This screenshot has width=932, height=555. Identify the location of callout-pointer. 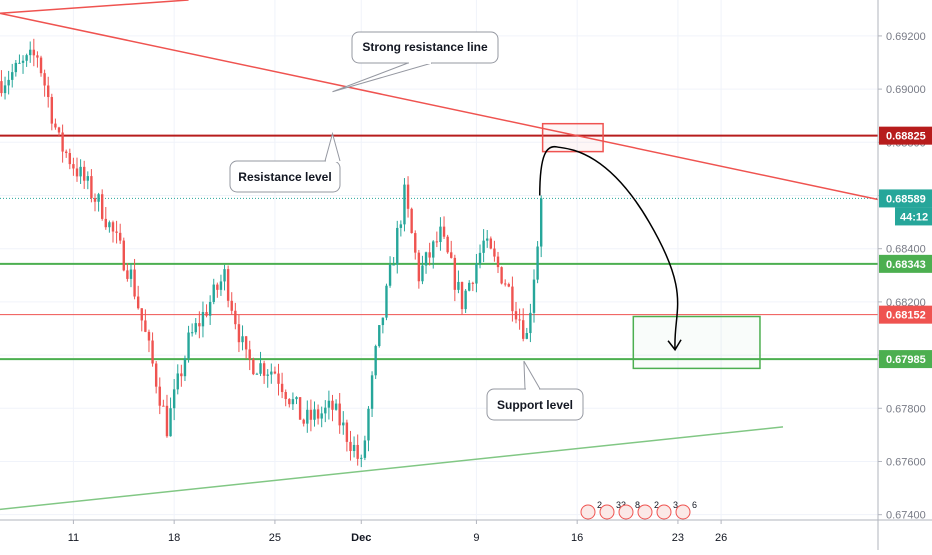
(532, 375).